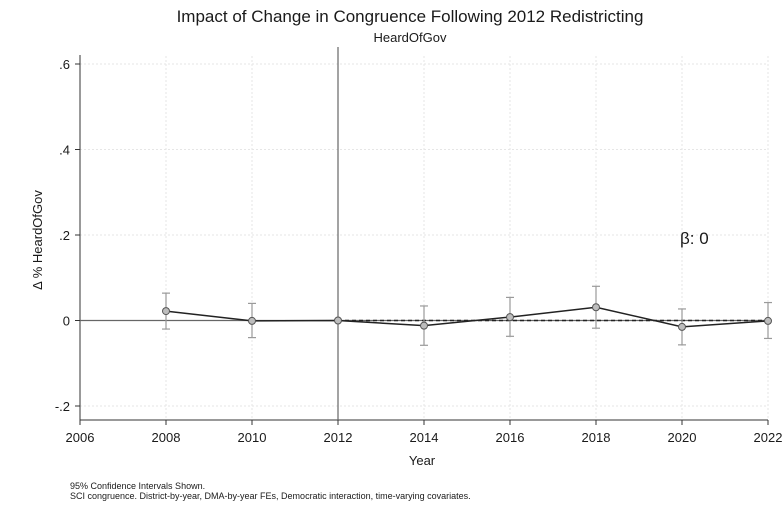 The image size is (783, 511). Describe the element at coordinates (410, 37) in the screenshot. I see `chart-subtitle: HeardOfGov` at that location.